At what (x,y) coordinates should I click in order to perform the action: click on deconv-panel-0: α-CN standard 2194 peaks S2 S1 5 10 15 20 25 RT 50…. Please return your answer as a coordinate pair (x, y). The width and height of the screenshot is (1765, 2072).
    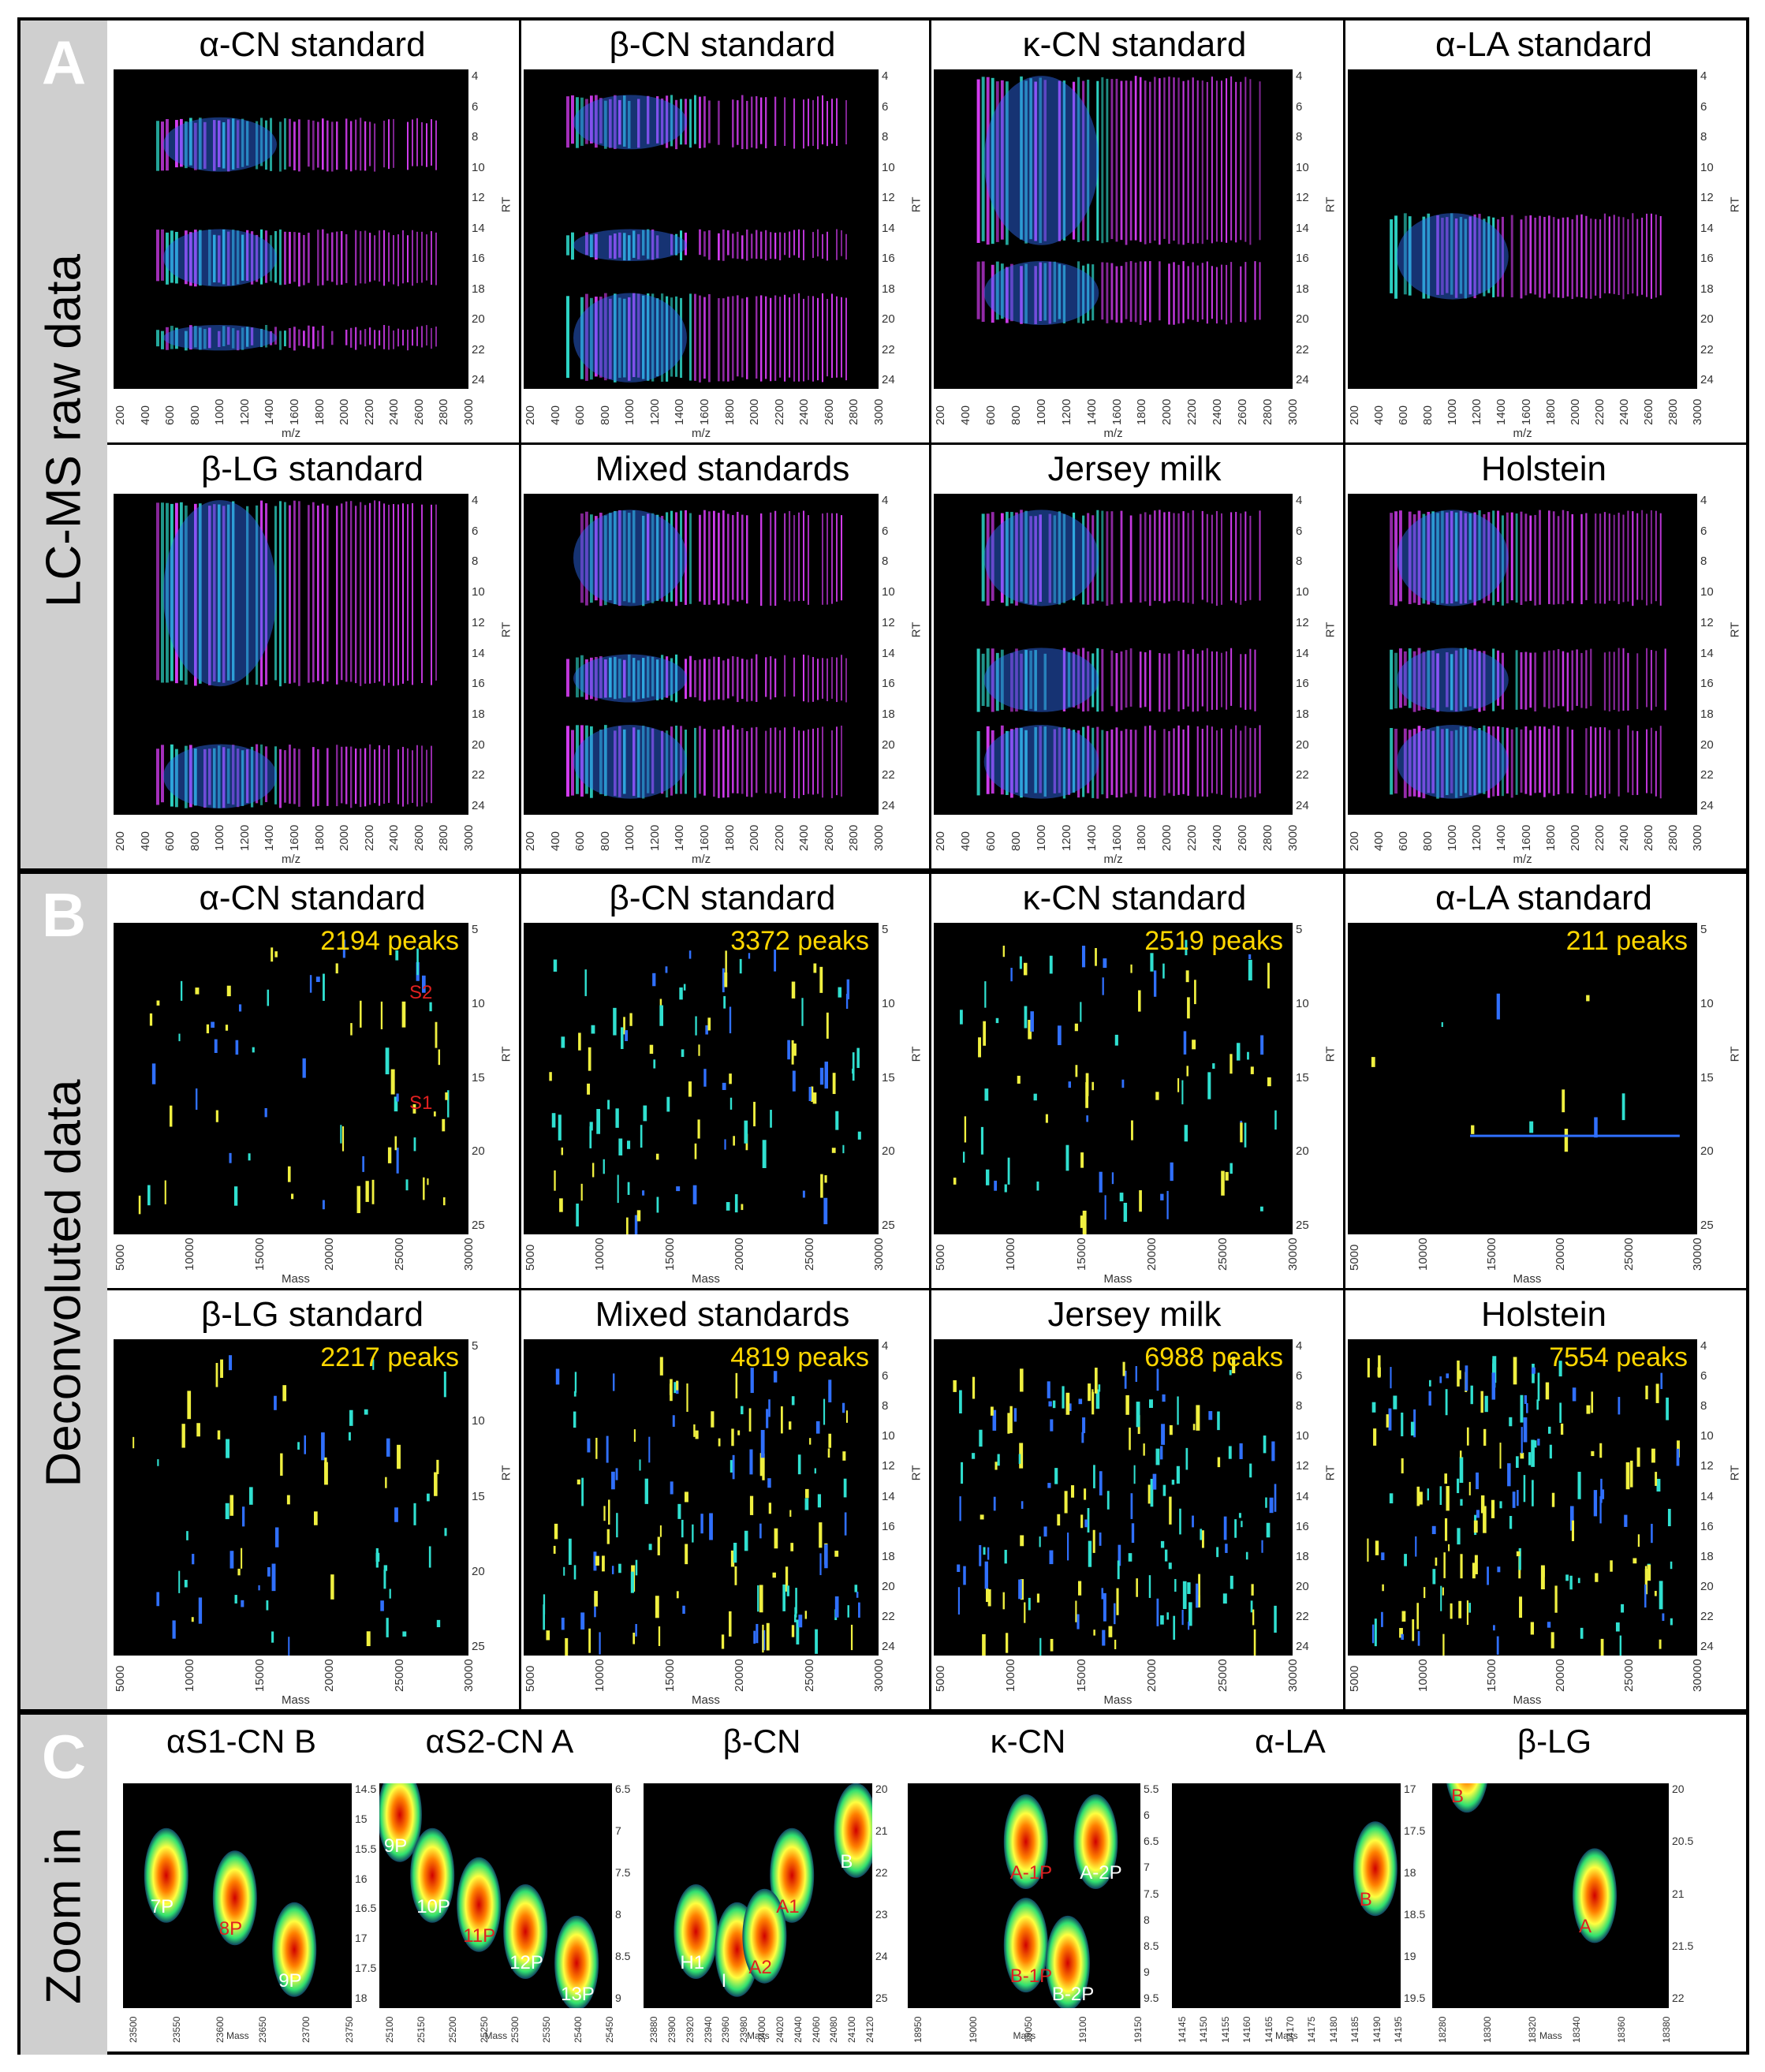
    Looking at the image, I should click on (312, 1081).